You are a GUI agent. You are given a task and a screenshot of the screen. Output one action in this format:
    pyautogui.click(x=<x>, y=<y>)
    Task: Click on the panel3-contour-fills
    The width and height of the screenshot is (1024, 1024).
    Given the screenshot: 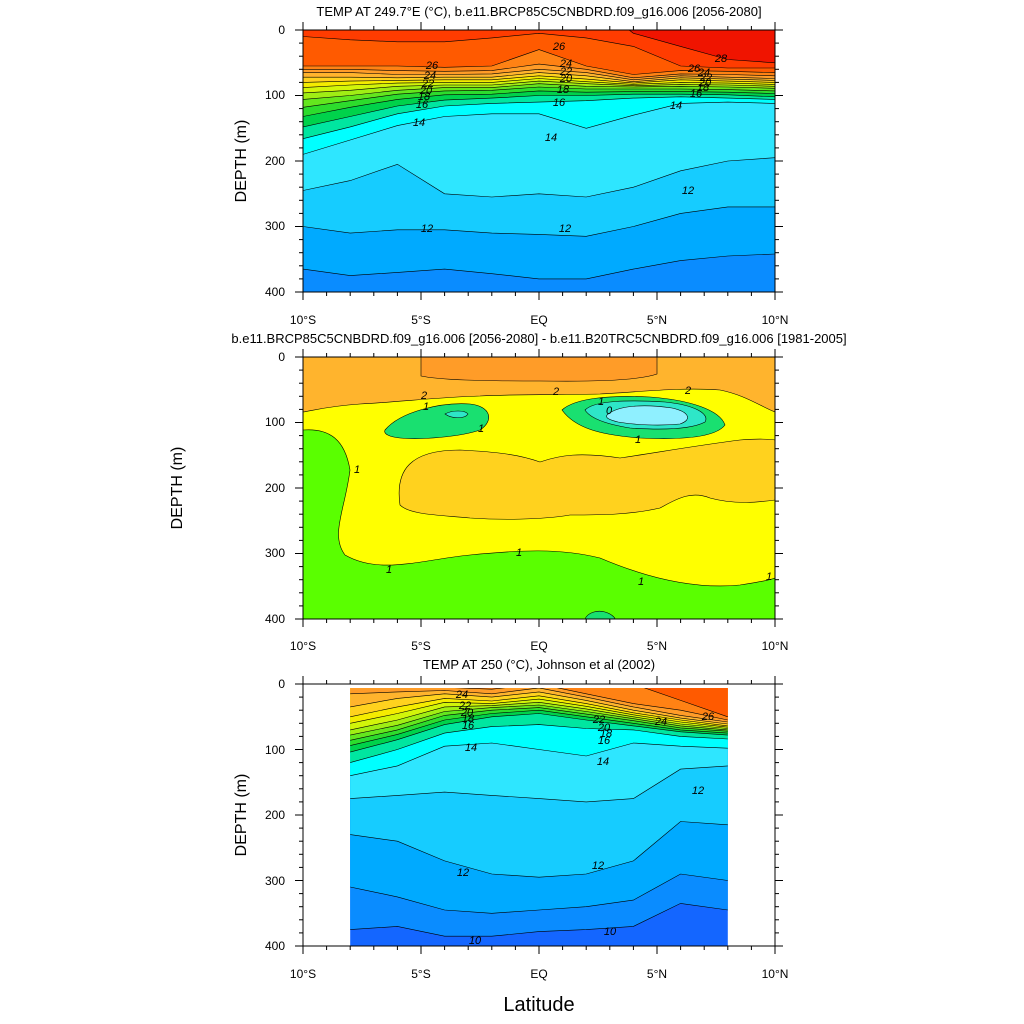 What is the action you would take?
    pyautogui.click(x=539, y=817)
    